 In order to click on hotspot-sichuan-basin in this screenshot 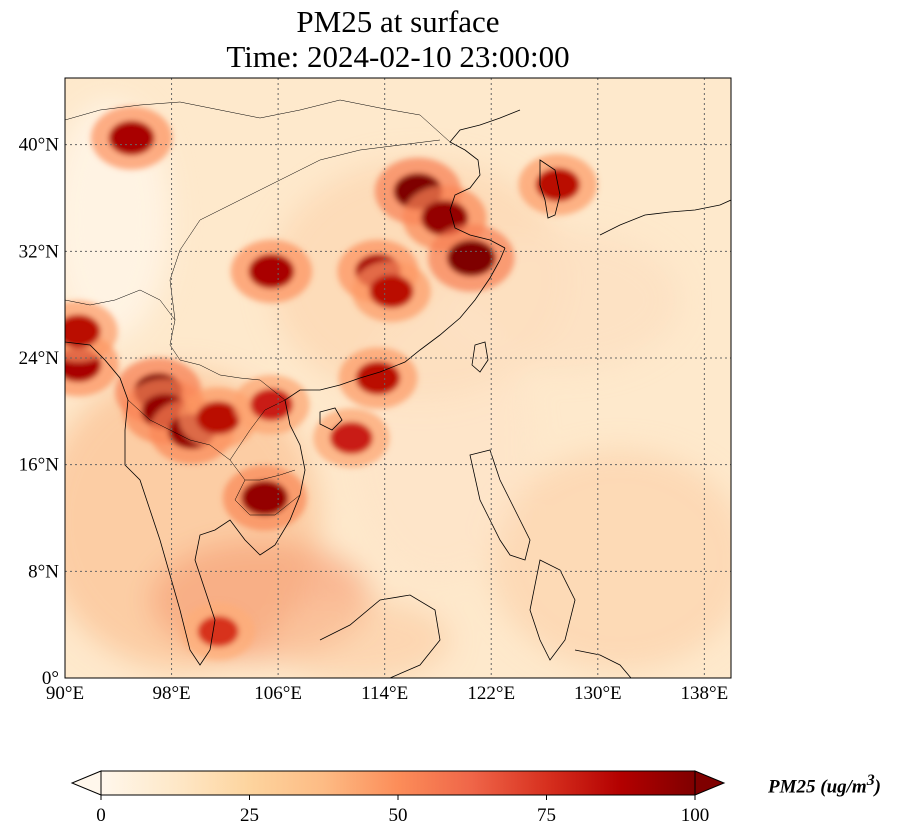, I will do `click(271, 271)`.